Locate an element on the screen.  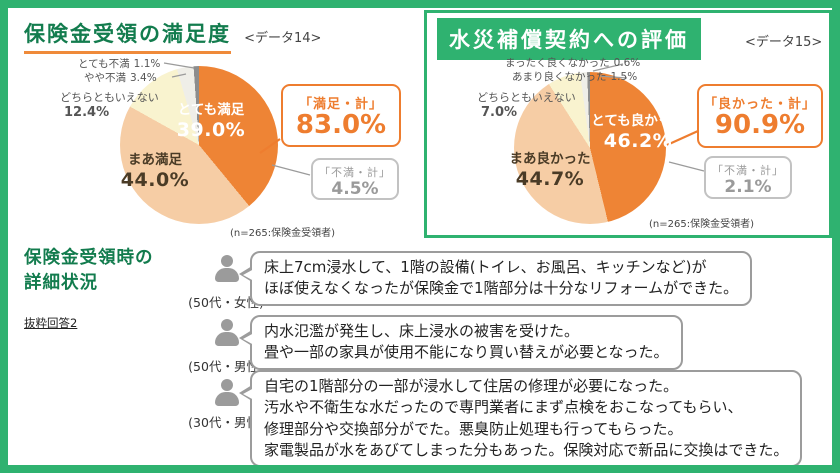
testimonial-line: 内水氾濫が発生し、床上浸水の被害を受けた。 is located at coordinates (422, 331).